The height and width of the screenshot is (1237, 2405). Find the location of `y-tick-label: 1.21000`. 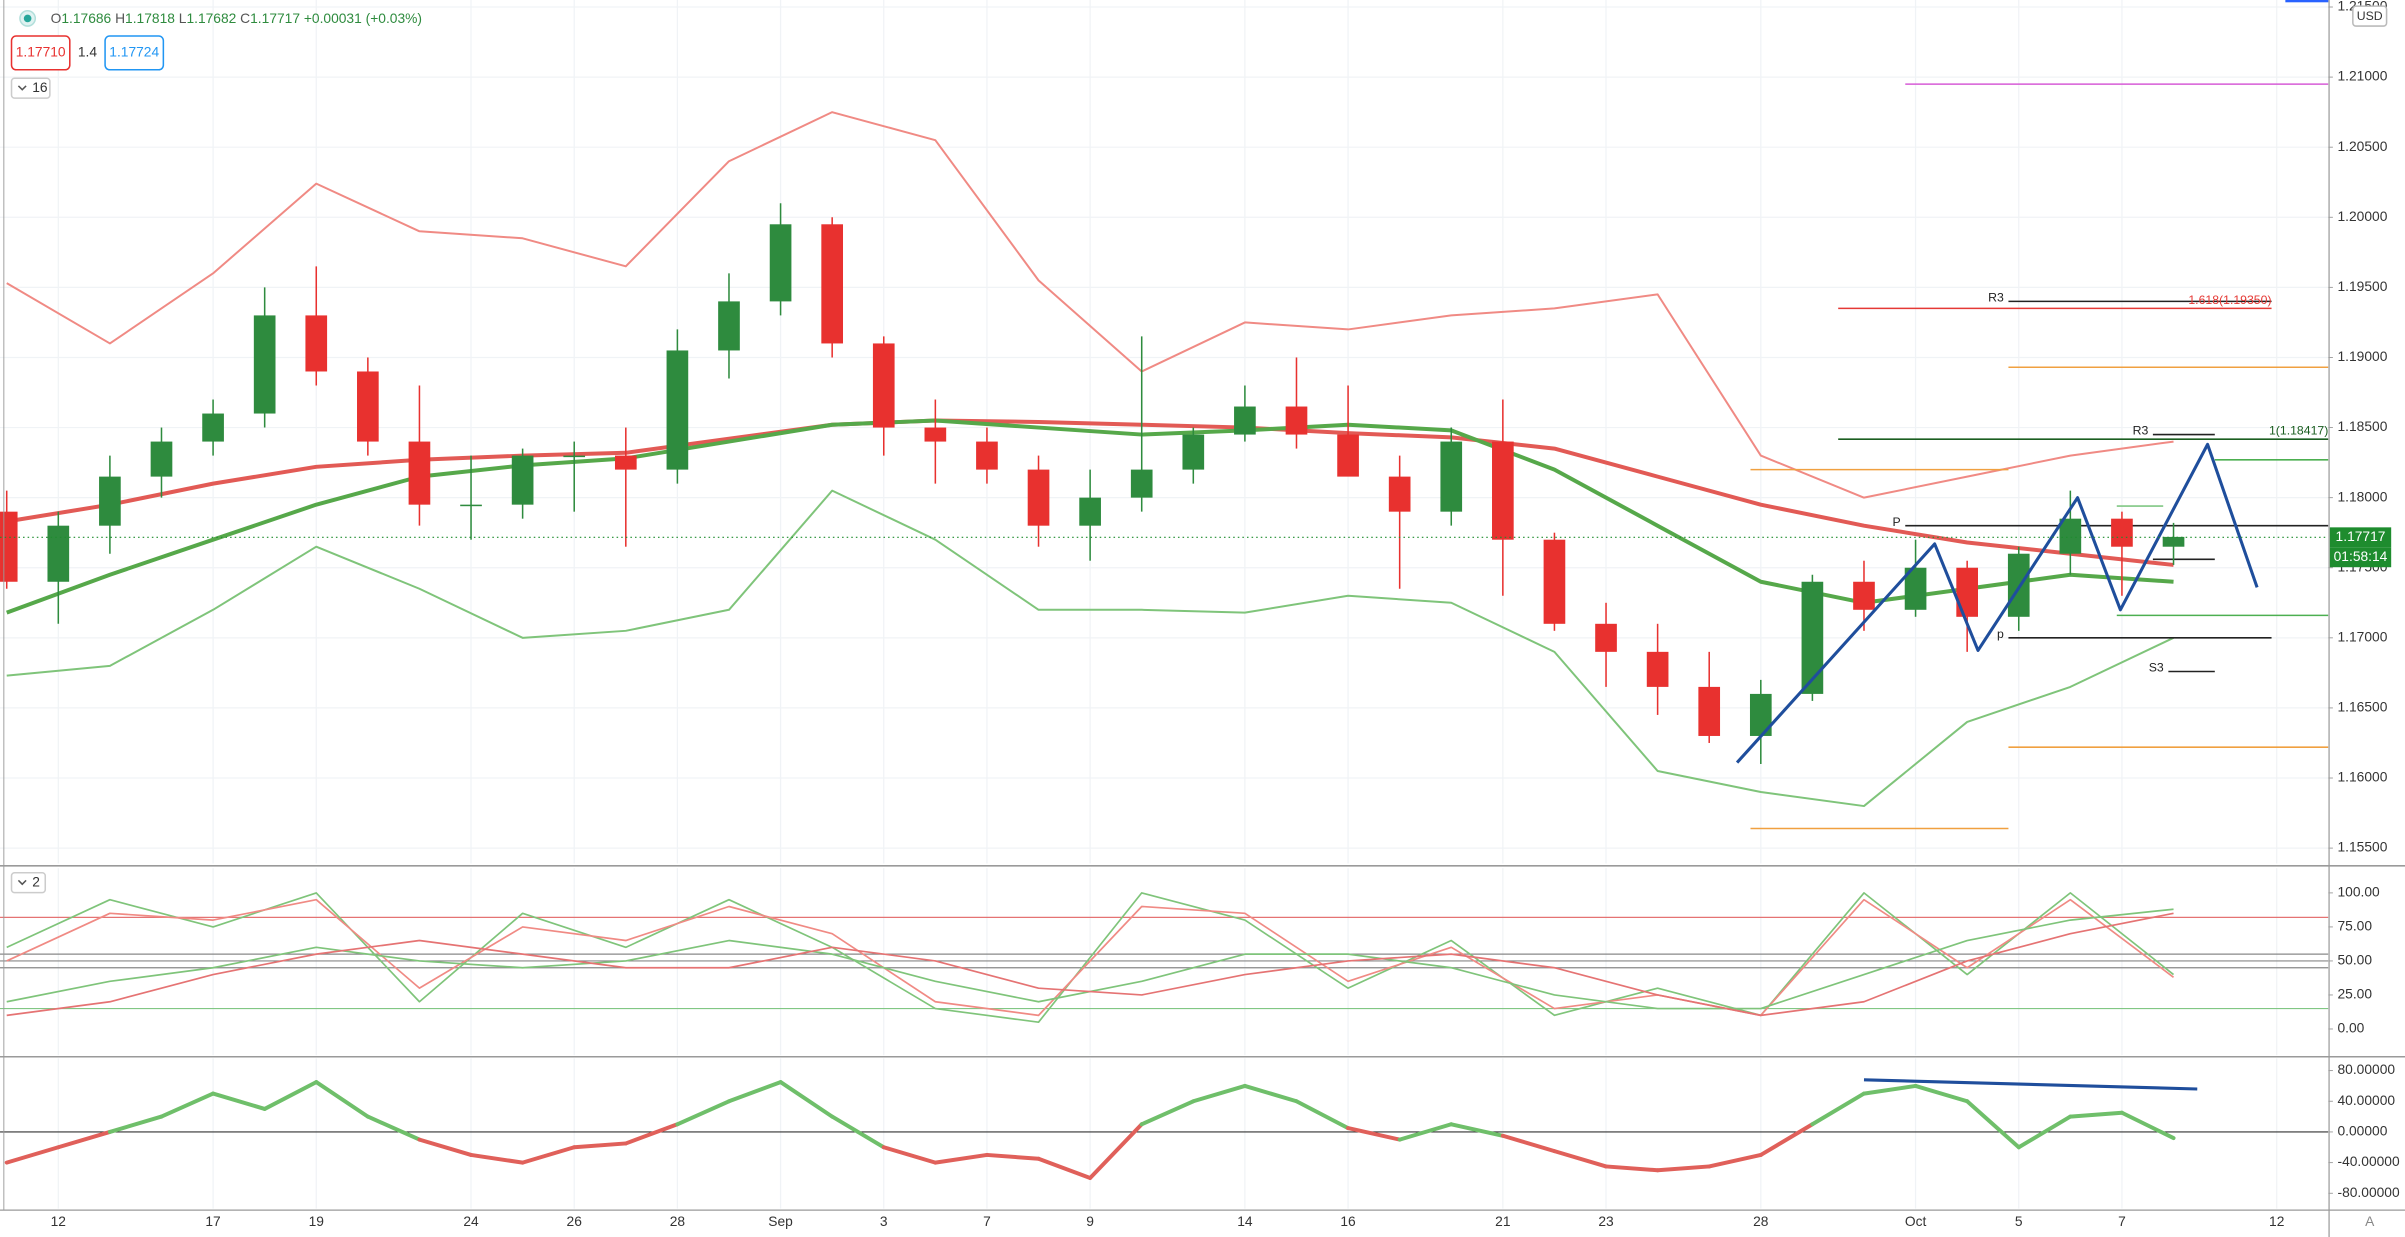

y-tick-label: 1.21000 is located at coordinates (2363, 76).